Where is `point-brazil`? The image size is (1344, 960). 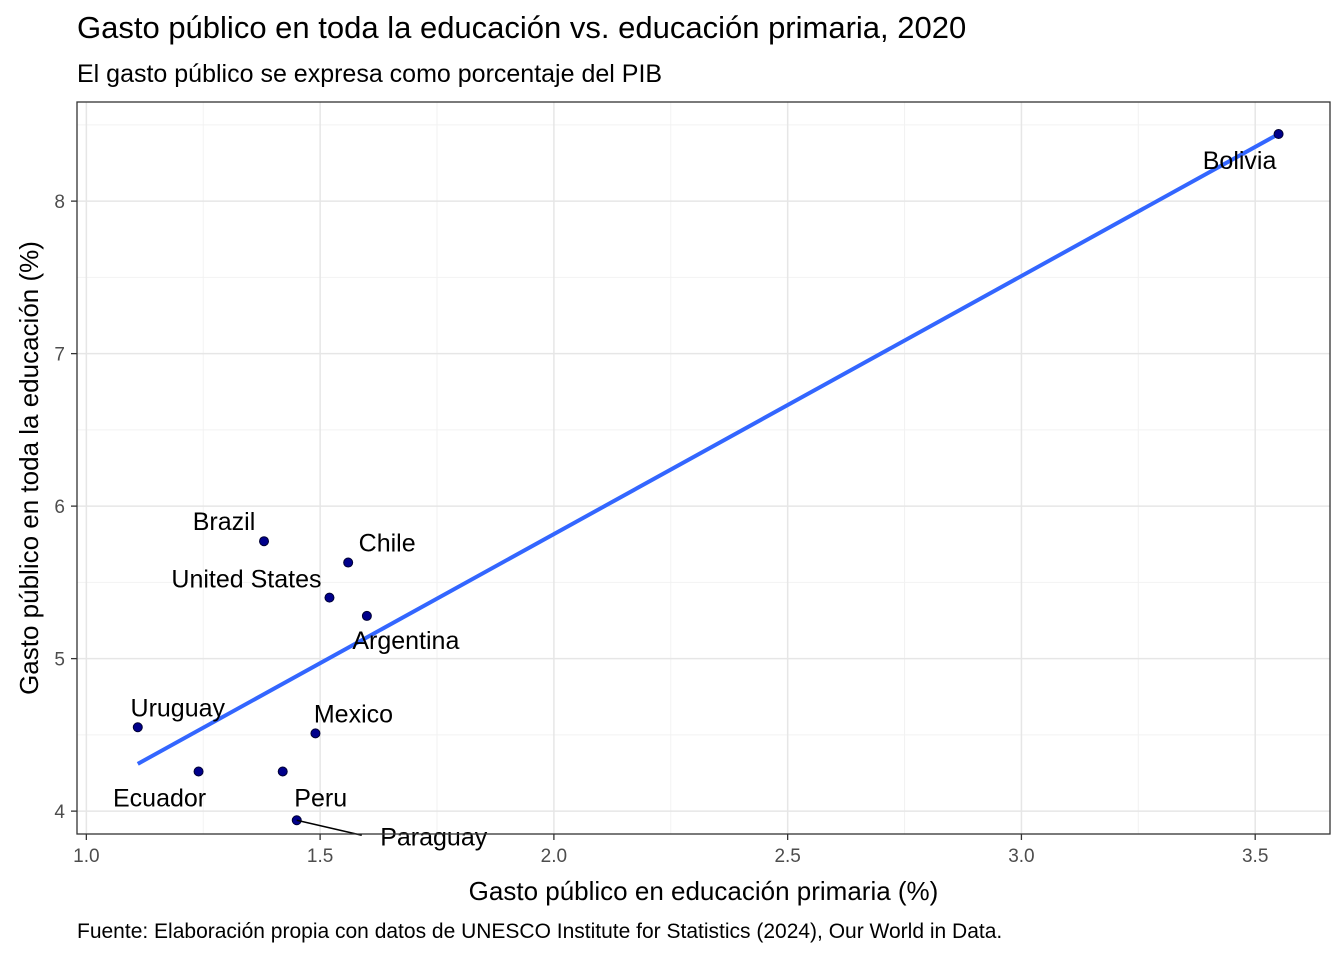 point-brazil is located at coordinates (264, 541).